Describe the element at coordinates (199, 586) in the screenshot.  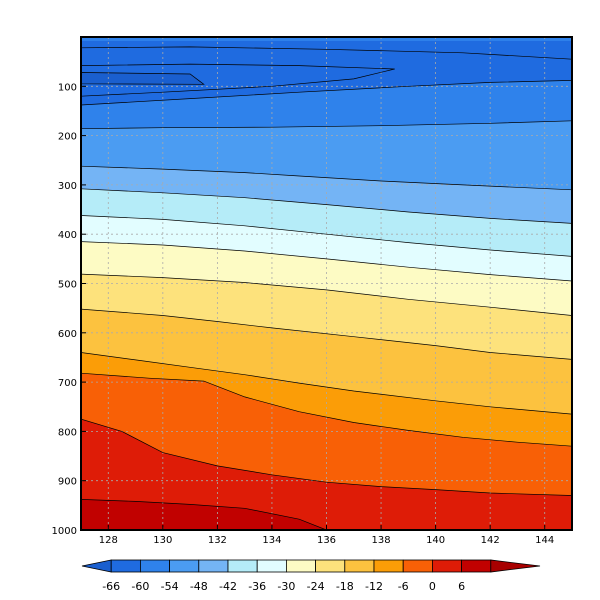
I see `colorbar-label: -48` at that location.